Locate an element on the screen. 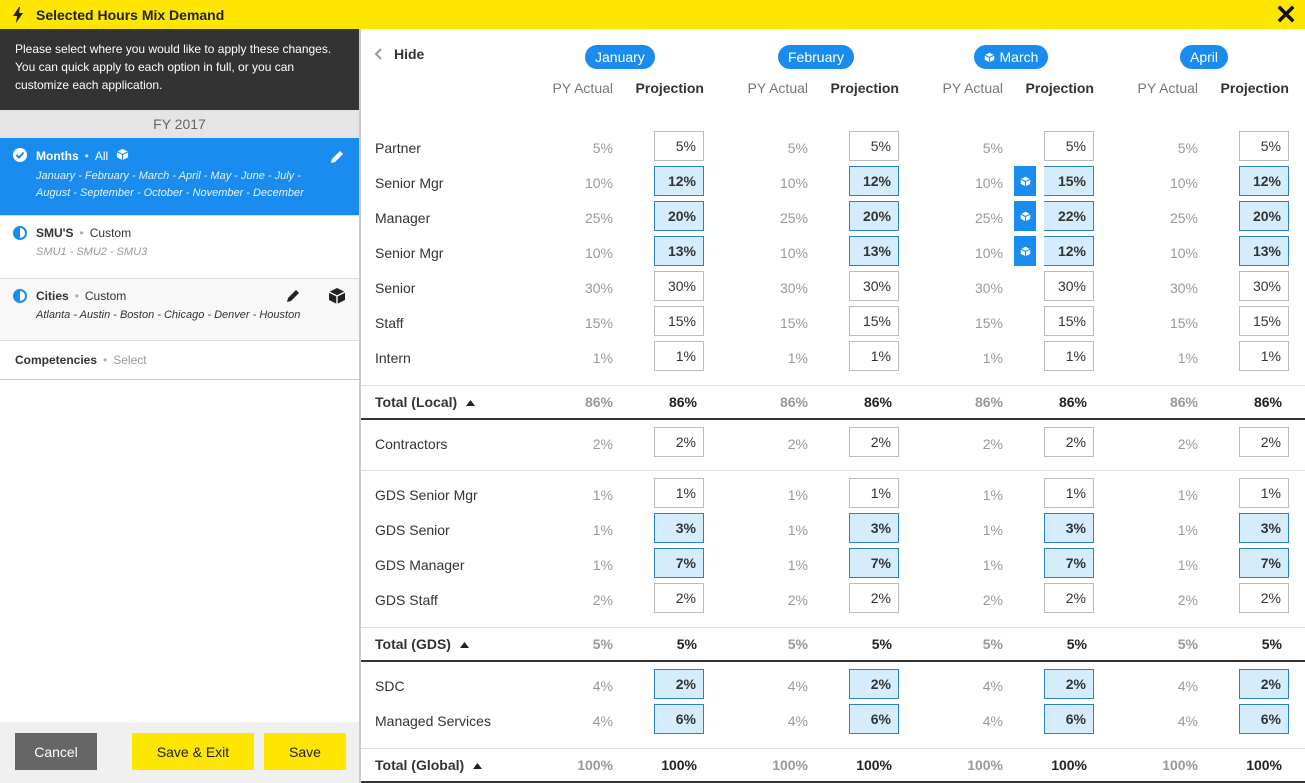  projection-input: 22% is located at coordinates (1069, 216).